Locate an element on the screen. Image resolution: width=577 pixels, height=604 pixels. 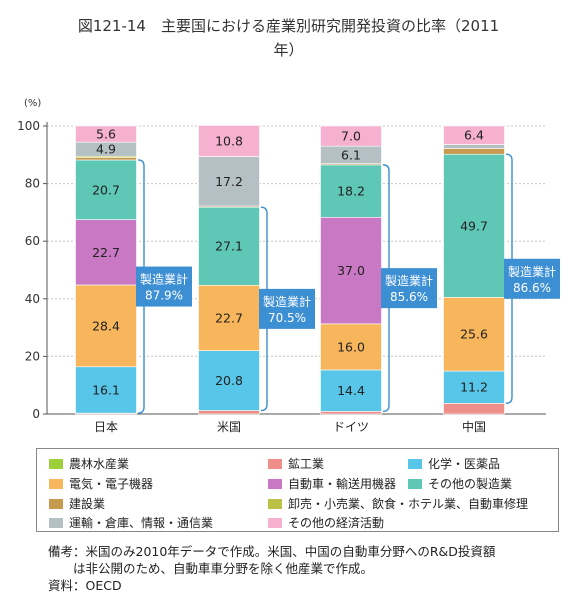
data-label: 4.9 is located at coordinates (106, 149).